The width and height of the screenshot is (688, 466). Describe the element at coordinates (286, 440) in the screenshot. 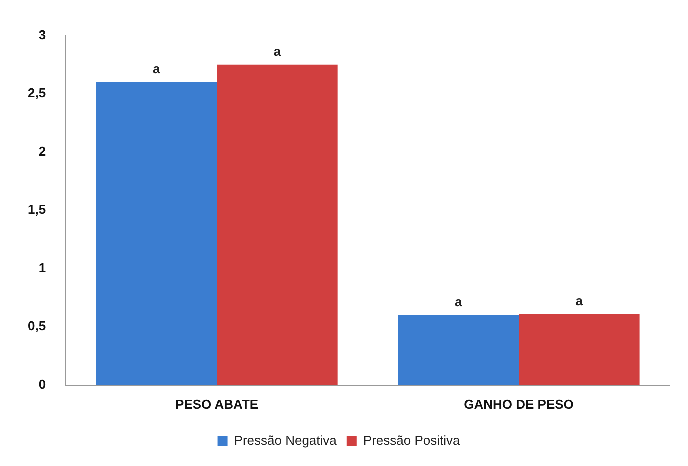

I see `legend-label: Pressão Negativa` at that location.